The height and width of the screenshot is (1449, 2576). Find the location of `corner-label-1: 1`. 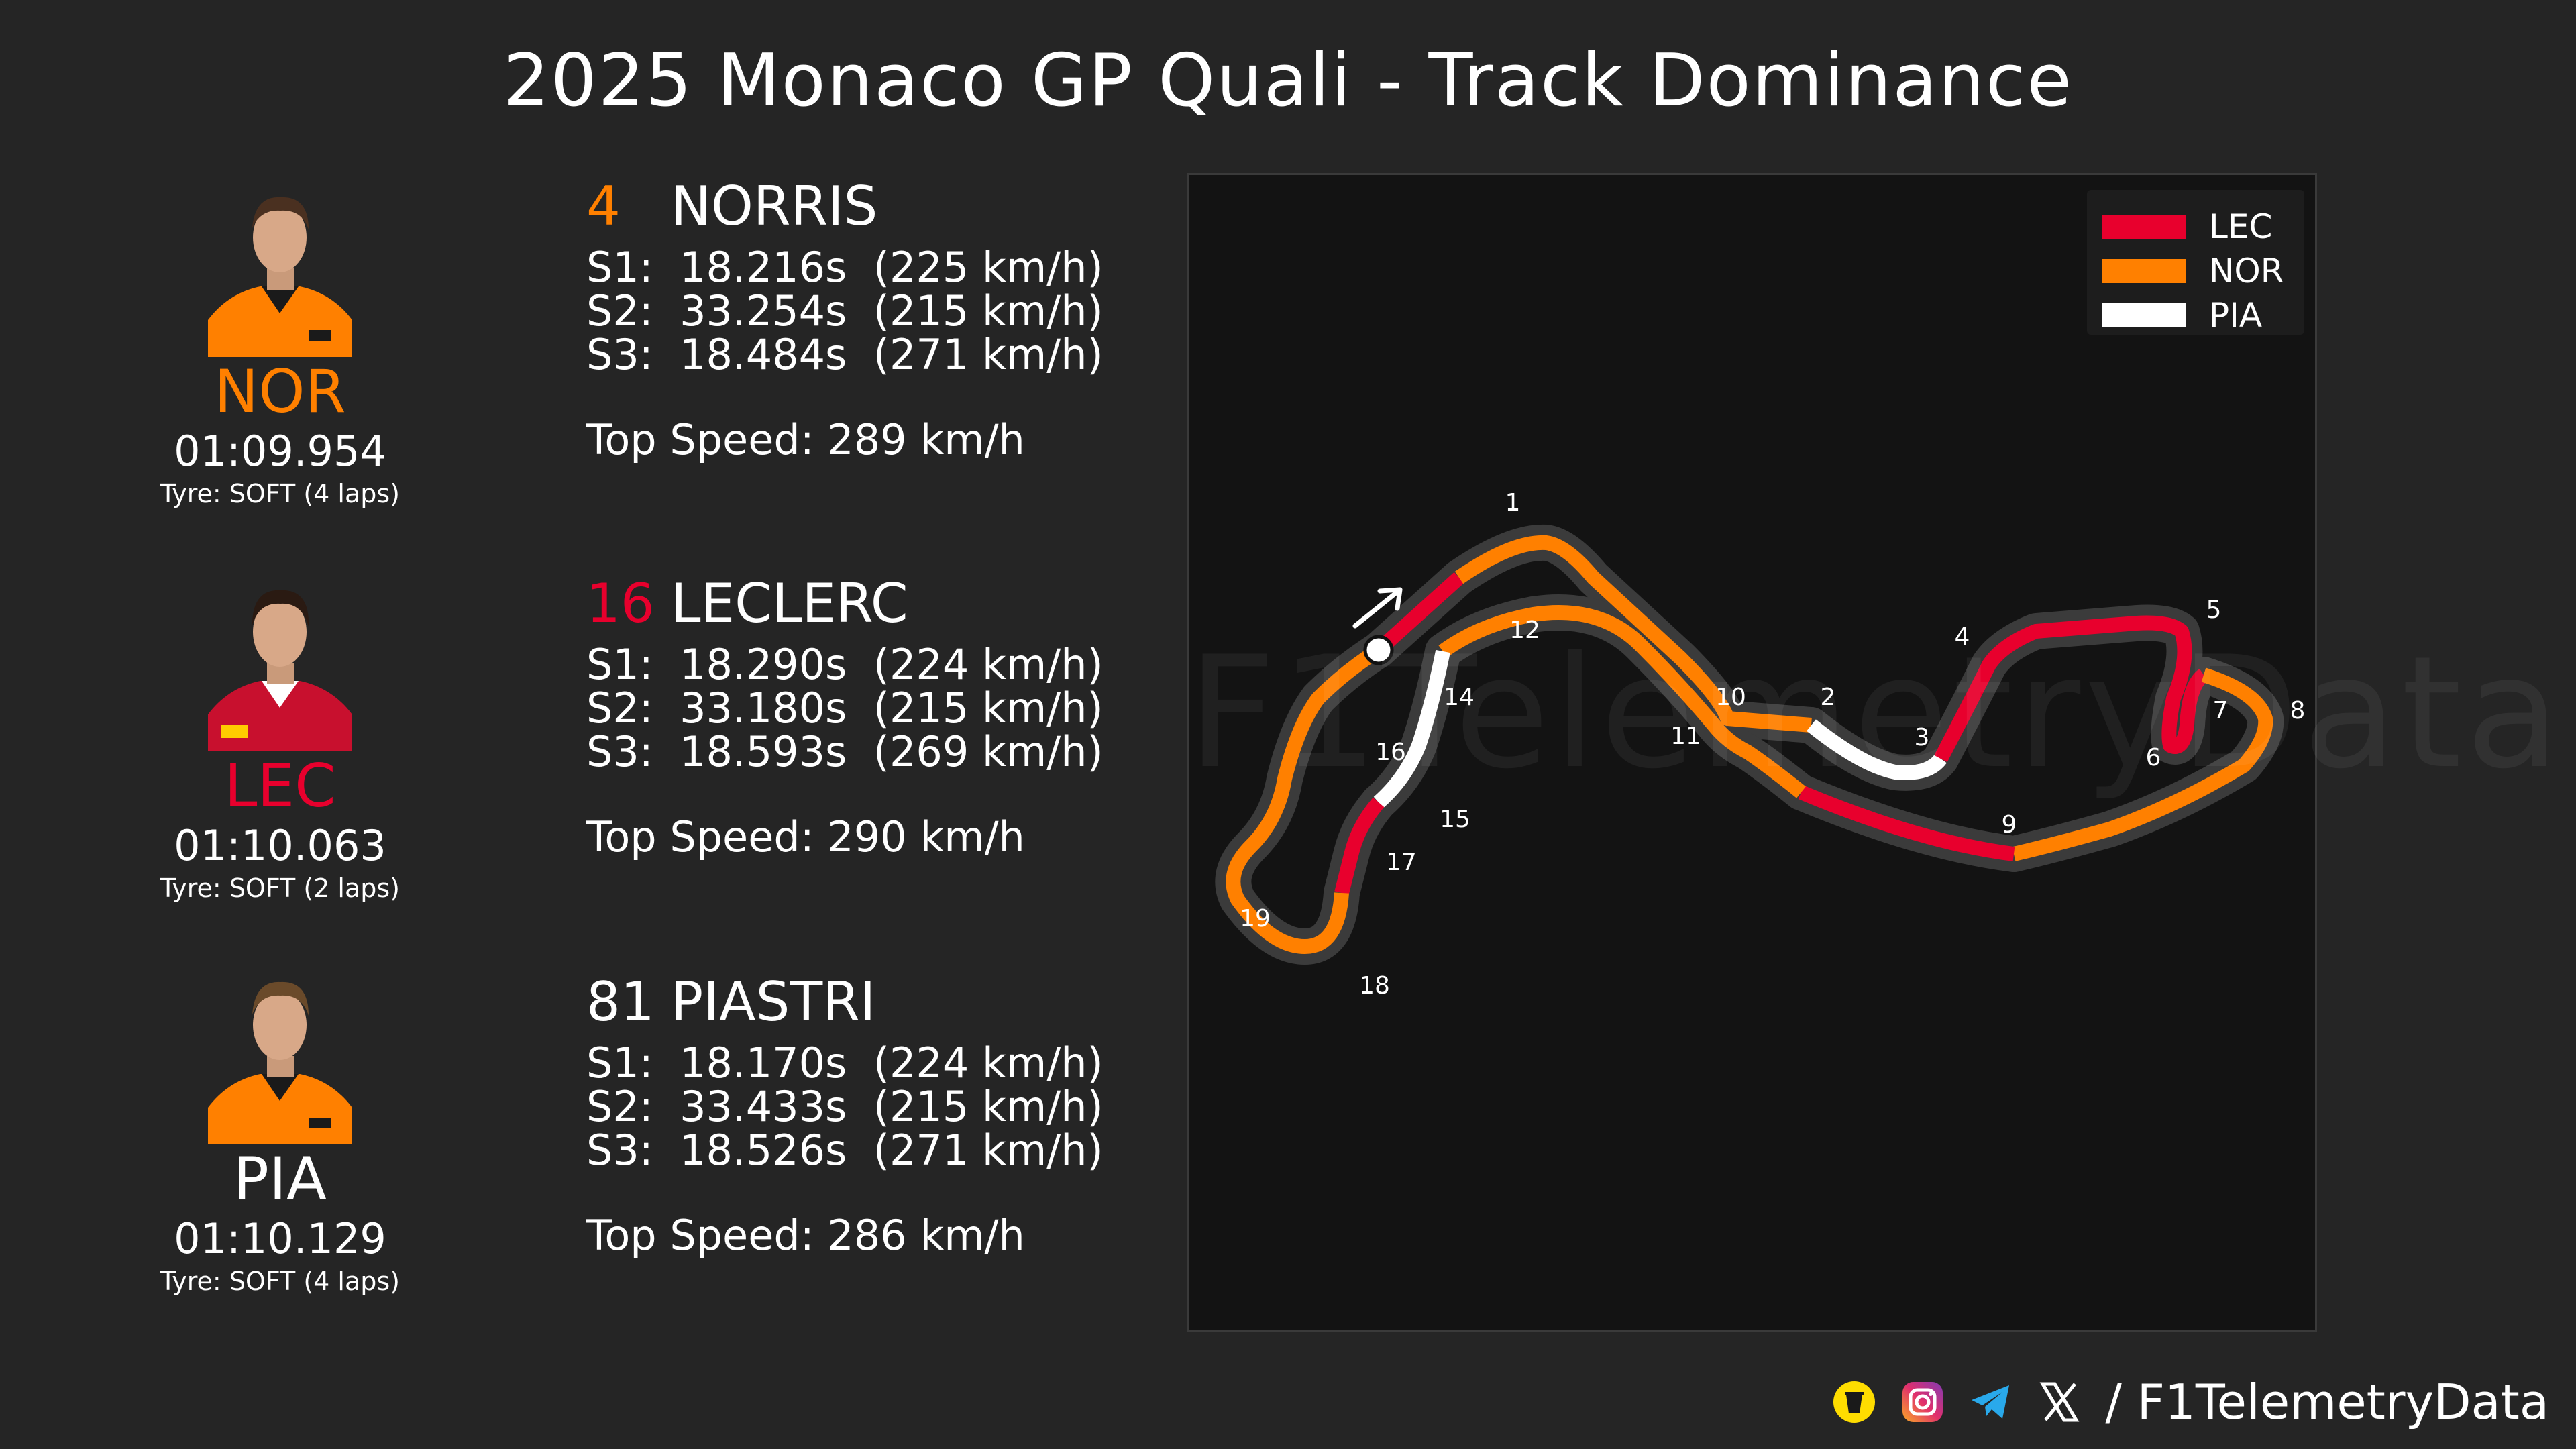

corner-label-1: 1 is located at coordinates (1513, 503).